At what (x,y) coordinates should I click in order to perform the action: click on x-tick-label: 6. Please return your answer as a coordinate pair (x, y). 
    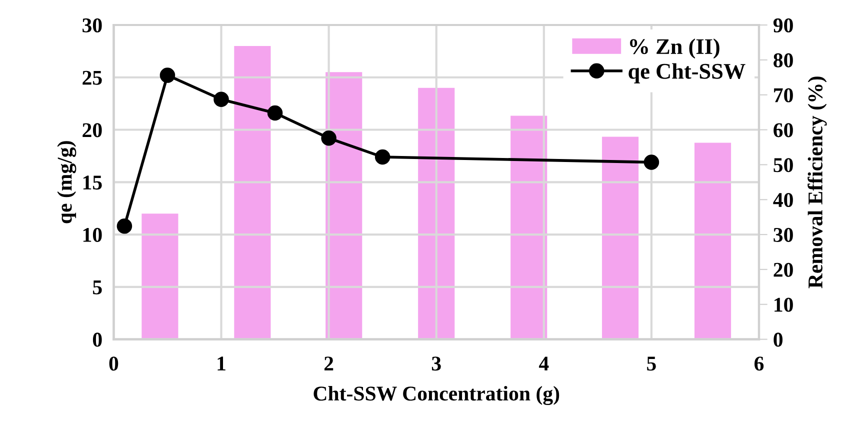
    Looking at the image, I should click on (759, 363).